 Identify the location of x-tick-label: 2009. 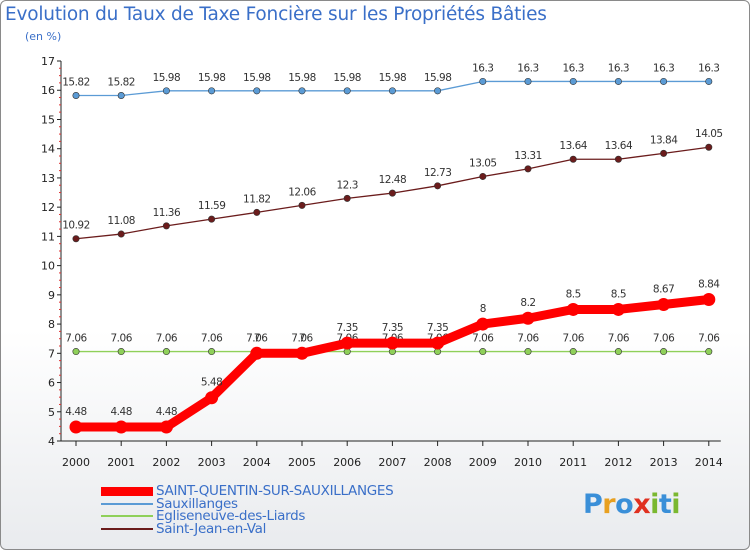
(483, 462).